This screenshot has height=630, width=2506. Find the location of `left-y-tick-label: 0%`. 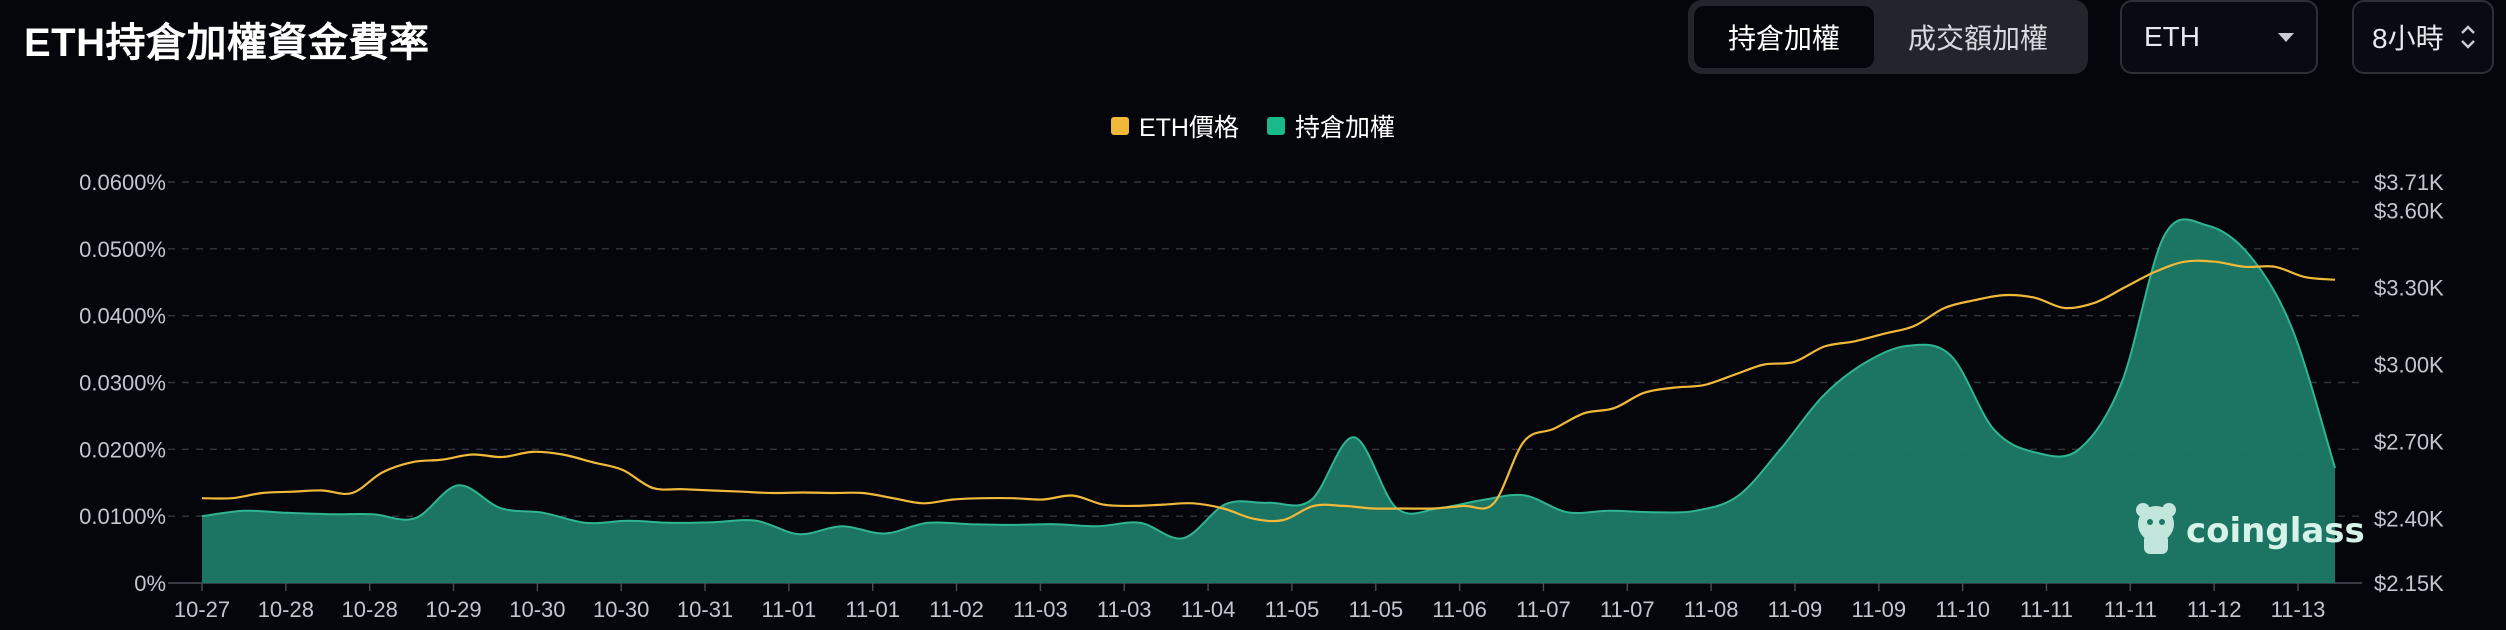

left-y-tick-label: 0% is located at coordinates (150, 583).